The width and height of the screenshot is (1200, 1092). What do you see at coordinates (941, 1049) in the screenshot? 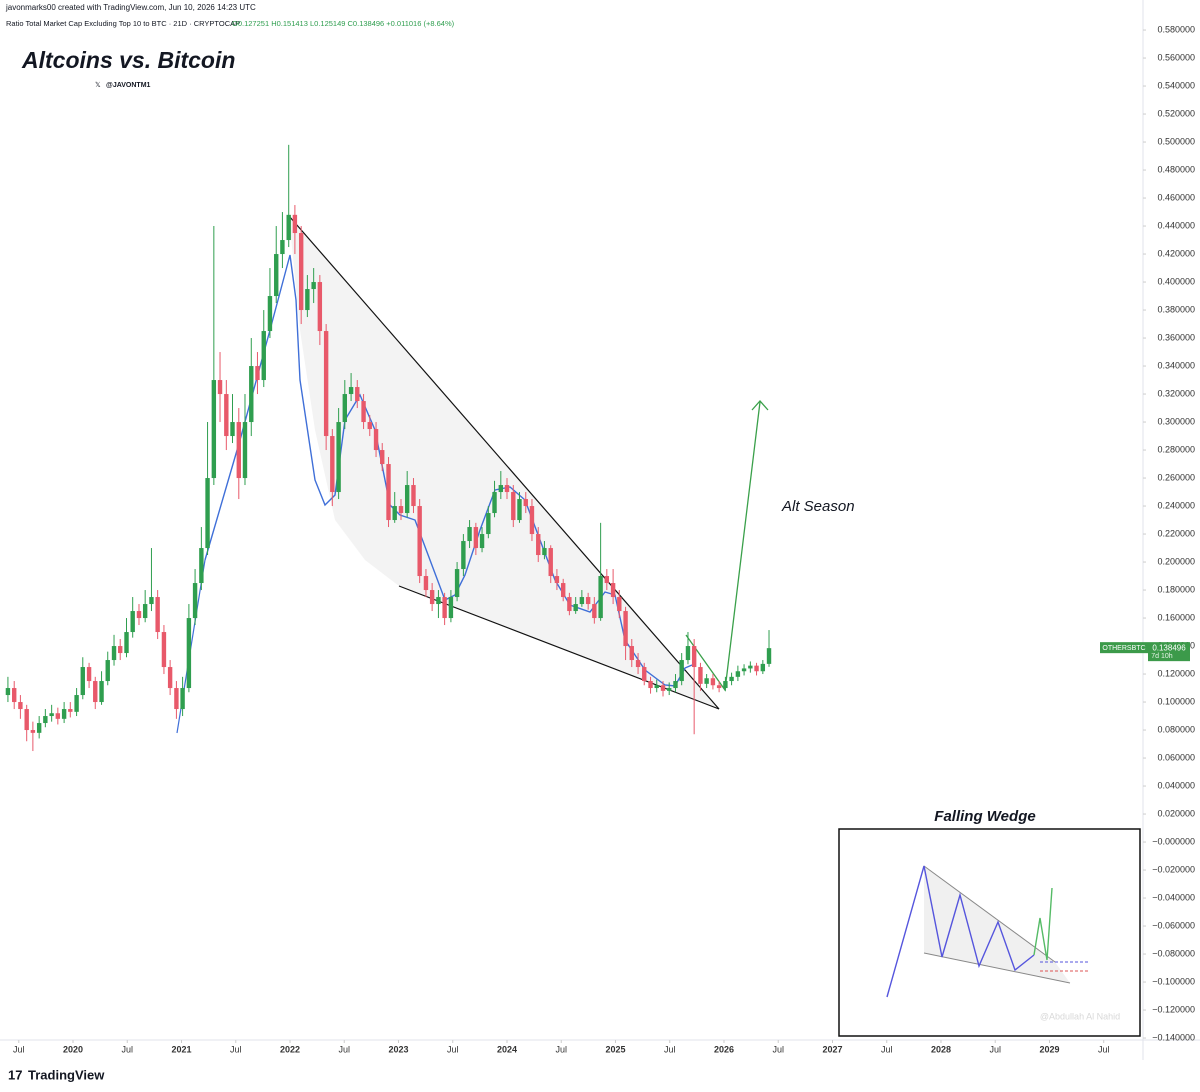
I see `x-tick-label: 2028` at bounding box center [941, 1049].